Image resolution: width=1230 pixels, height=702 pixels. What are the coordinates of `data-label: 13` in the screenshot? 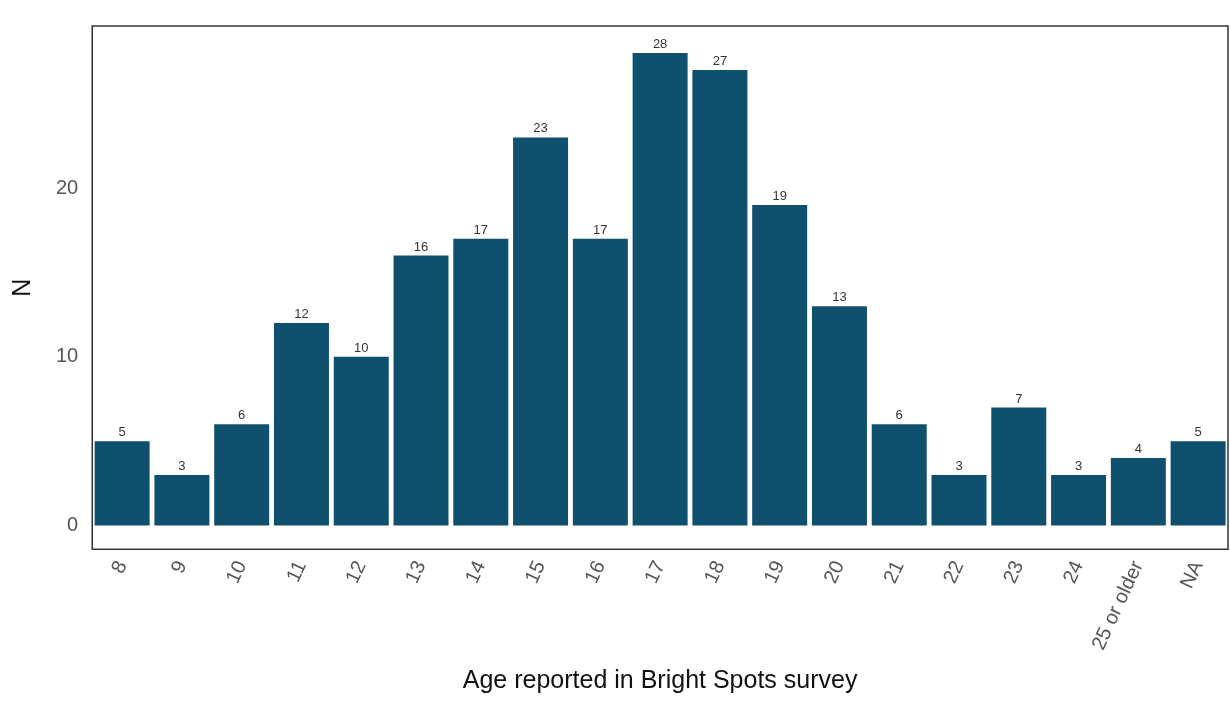 It's located at (839, 297).